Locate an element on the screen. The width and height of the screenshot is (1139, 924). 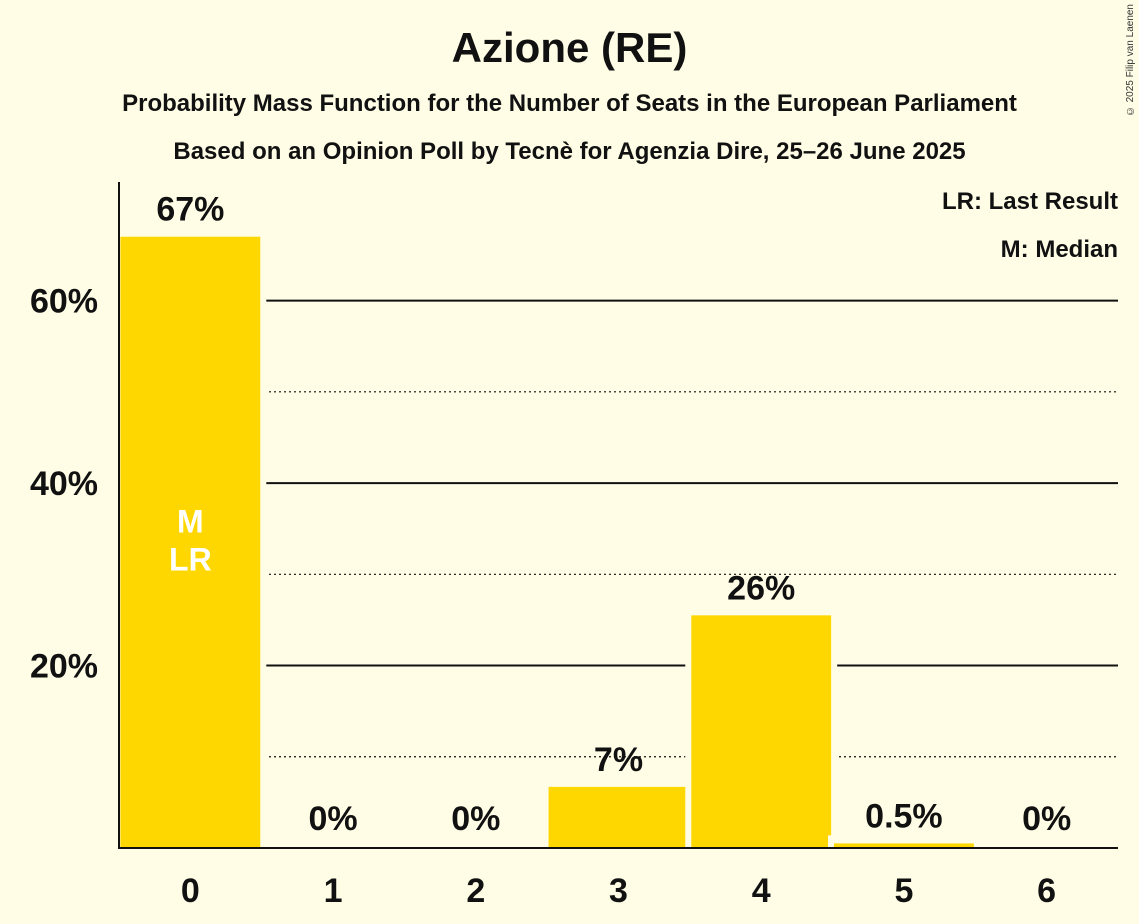
median-marker: M is located at coordinates (190, 521).